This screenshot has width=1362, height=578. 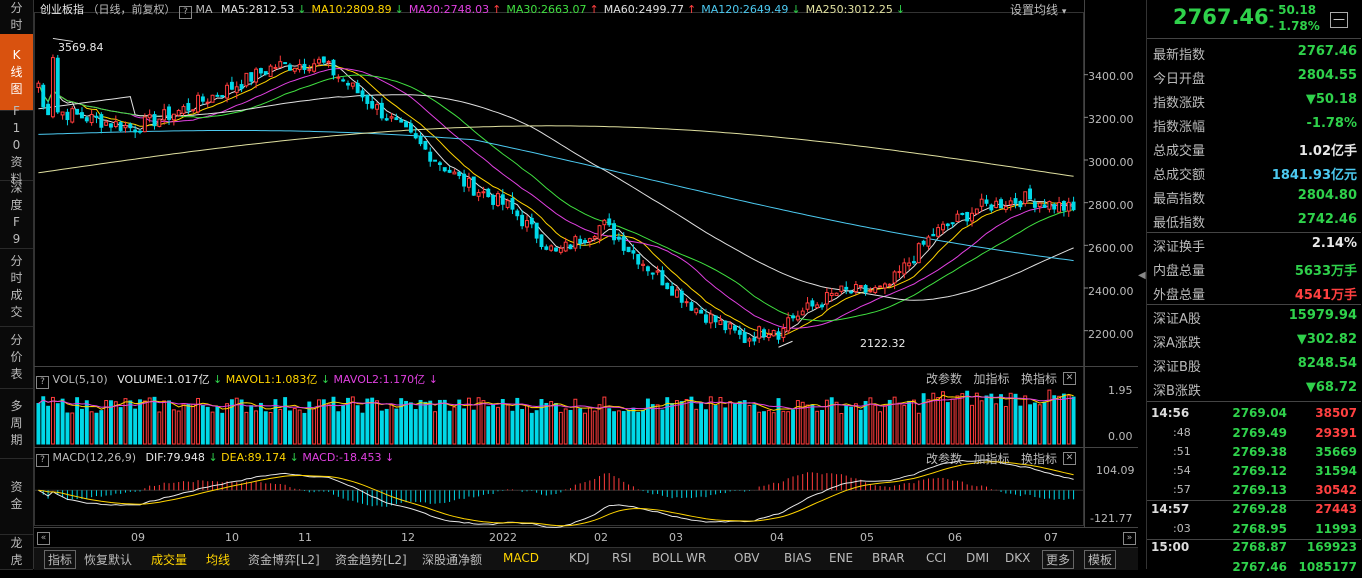 What do you see at coordinates (1111, 248) in the screenshot?
I see `price-tick-label: 2600.00` at bounding box center [1111, 248].